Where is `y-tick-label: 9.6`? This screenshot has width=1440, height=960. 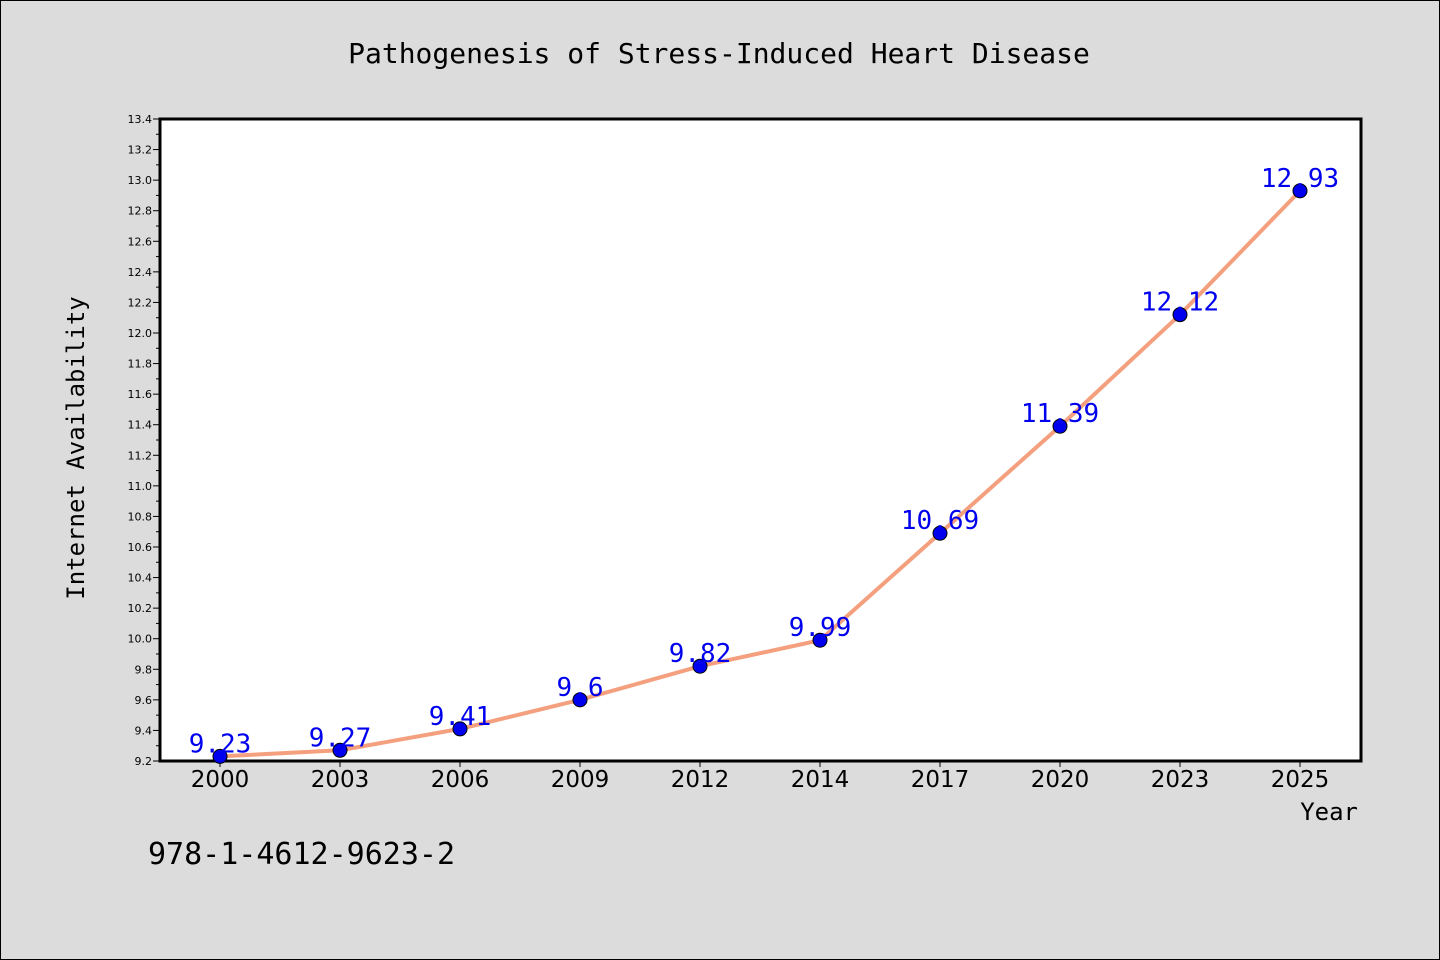 y-tick-label: 9.6 is located at coordinates (144, 700).